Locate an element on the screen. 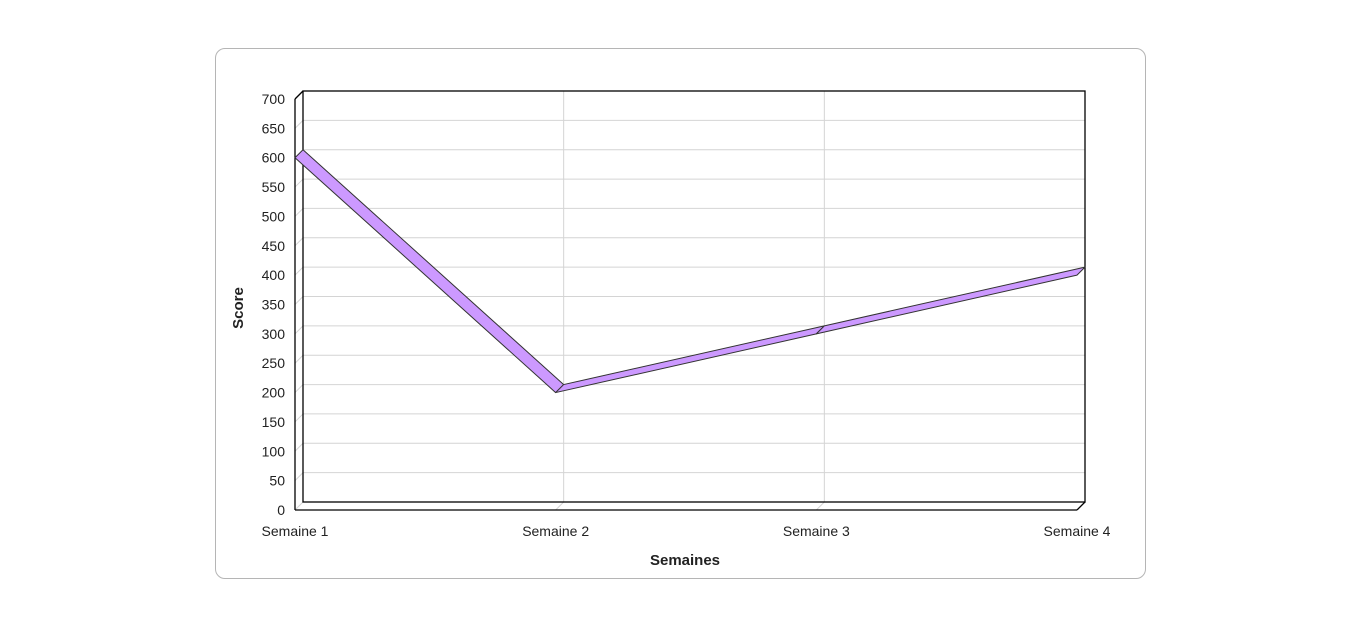  x-axis-title: Semaines is located at coordinates (685, 560).